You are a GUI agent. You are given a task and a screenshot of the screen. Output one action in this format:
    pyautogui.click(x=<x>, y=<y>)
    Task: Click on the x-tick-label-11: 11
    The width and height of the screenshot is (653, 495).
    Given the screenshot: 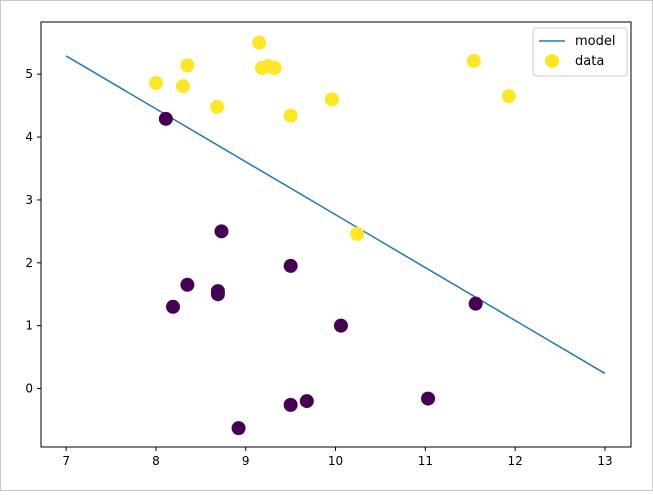 What is the action you would take?
    pyautogui.click(x=425, y=461)
    